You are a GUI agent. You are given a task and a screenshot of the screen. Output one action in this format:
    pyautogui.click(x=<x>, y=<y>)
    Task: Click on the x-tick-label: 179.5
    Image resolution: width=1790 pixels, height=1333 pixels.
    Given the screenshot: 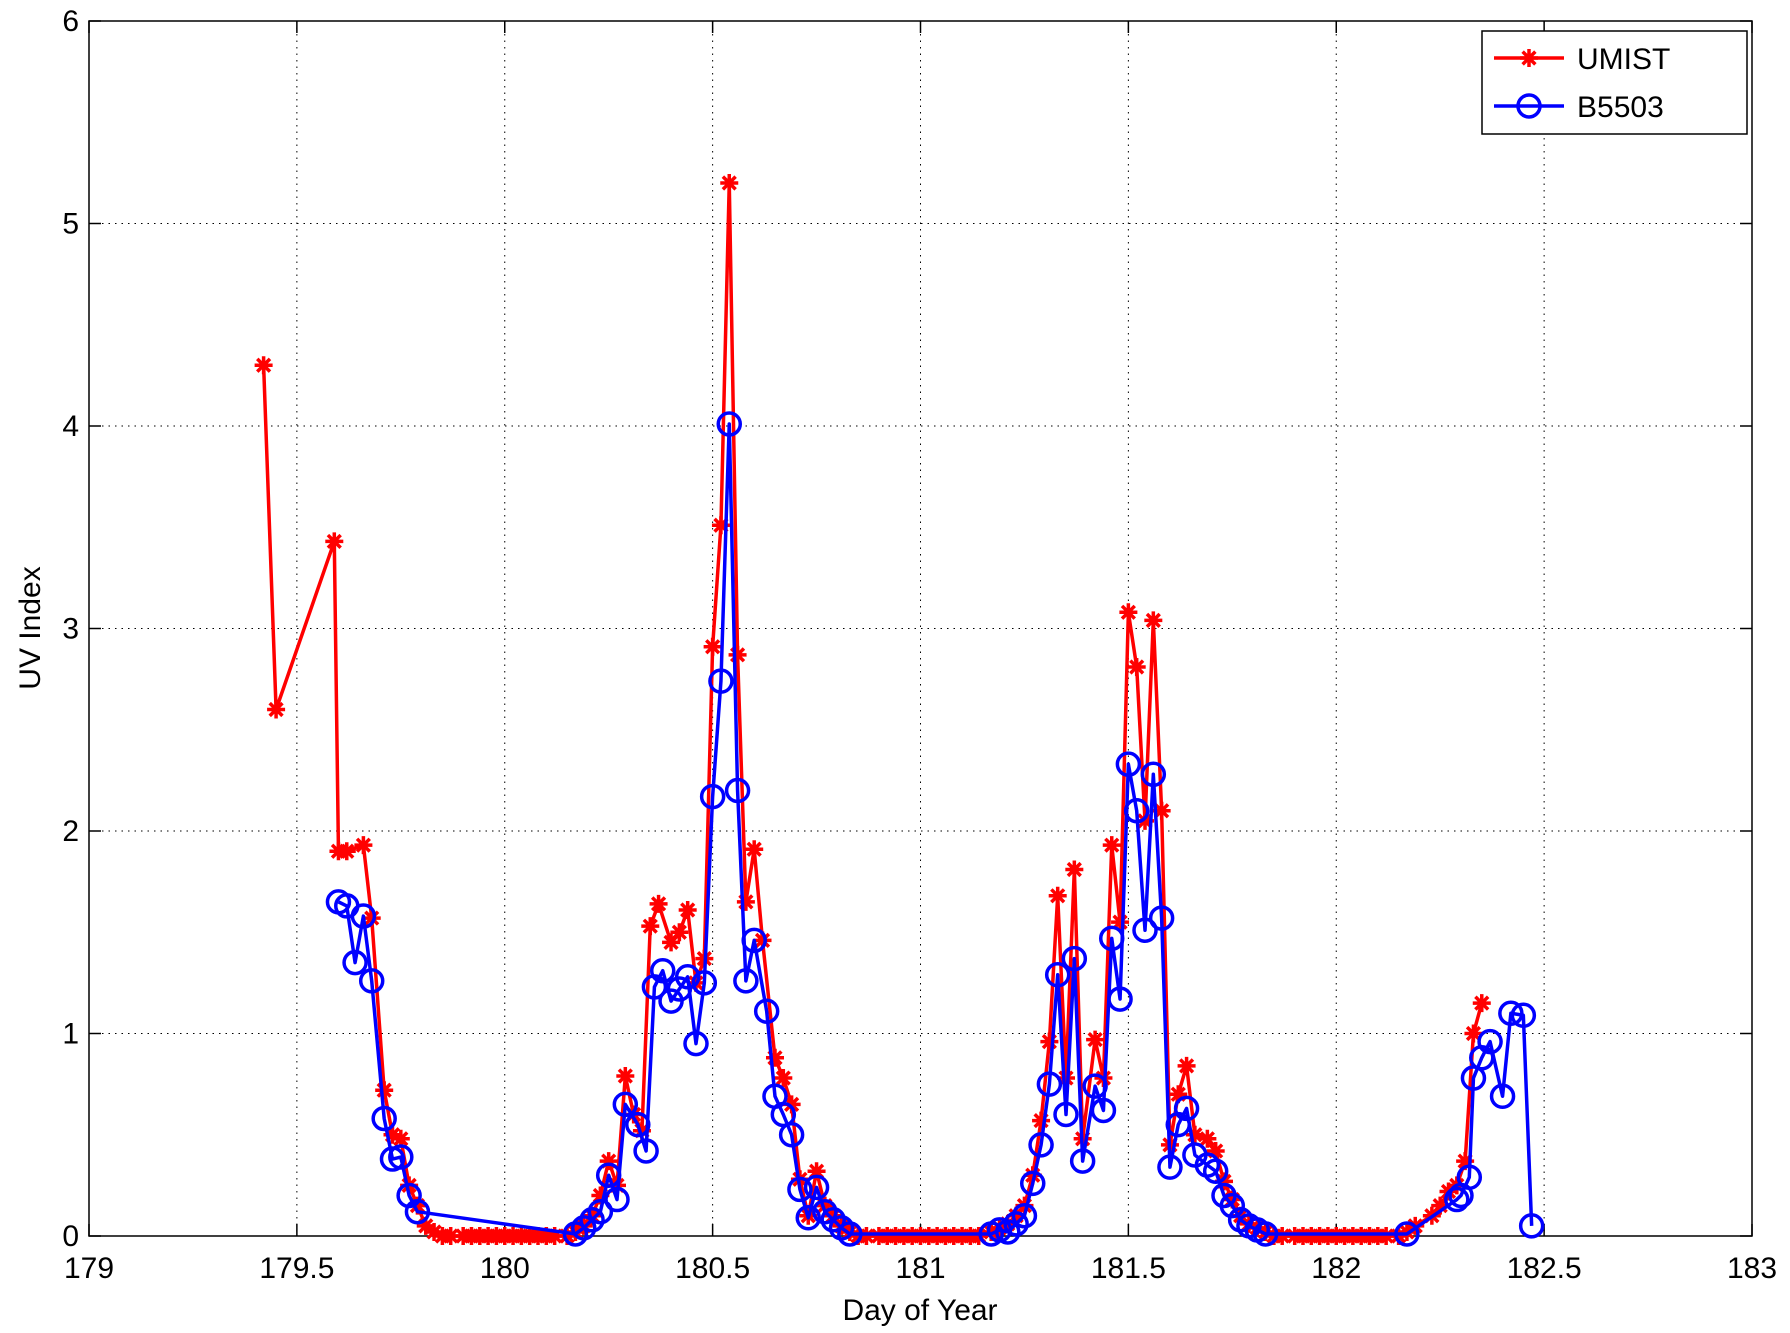 What is the action you would take?
    pyautogui.click(x=296, y=1268)
    